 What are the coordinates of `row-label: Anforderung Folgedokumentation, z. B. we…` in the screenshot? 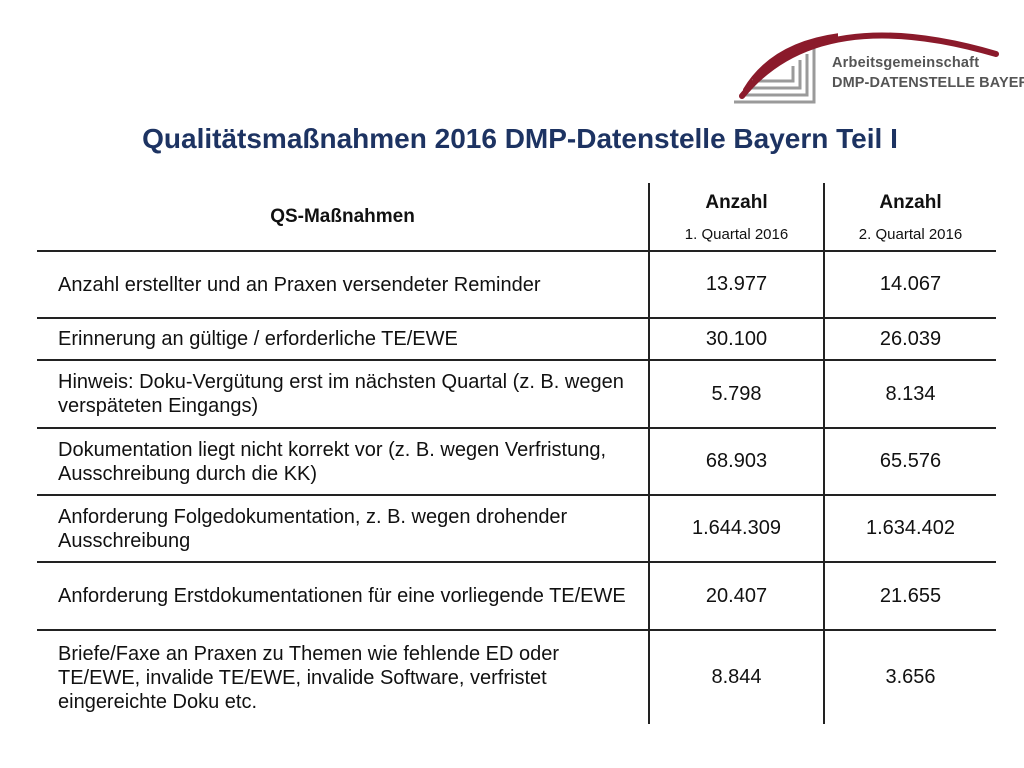 It's located at (343, 529).